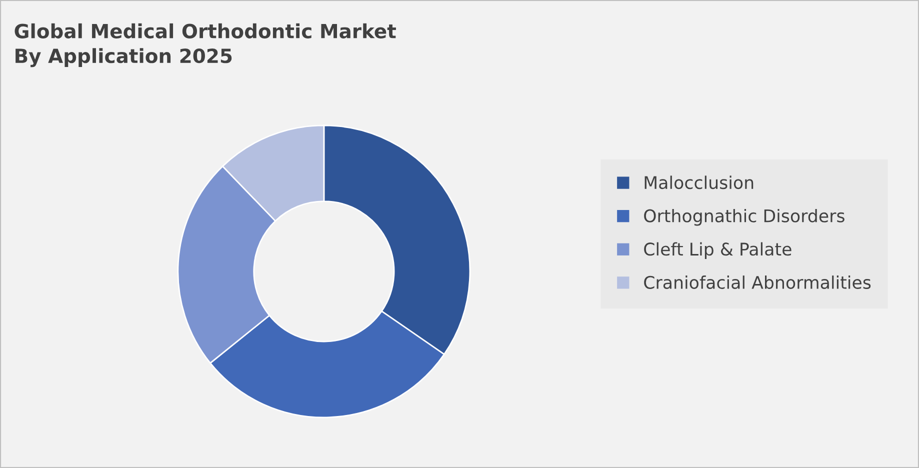 Image resolution: width=919 pixels, height=468 pixels. I want to click on legend-label: Craniofacial Abnormalities, so click(757, 282).